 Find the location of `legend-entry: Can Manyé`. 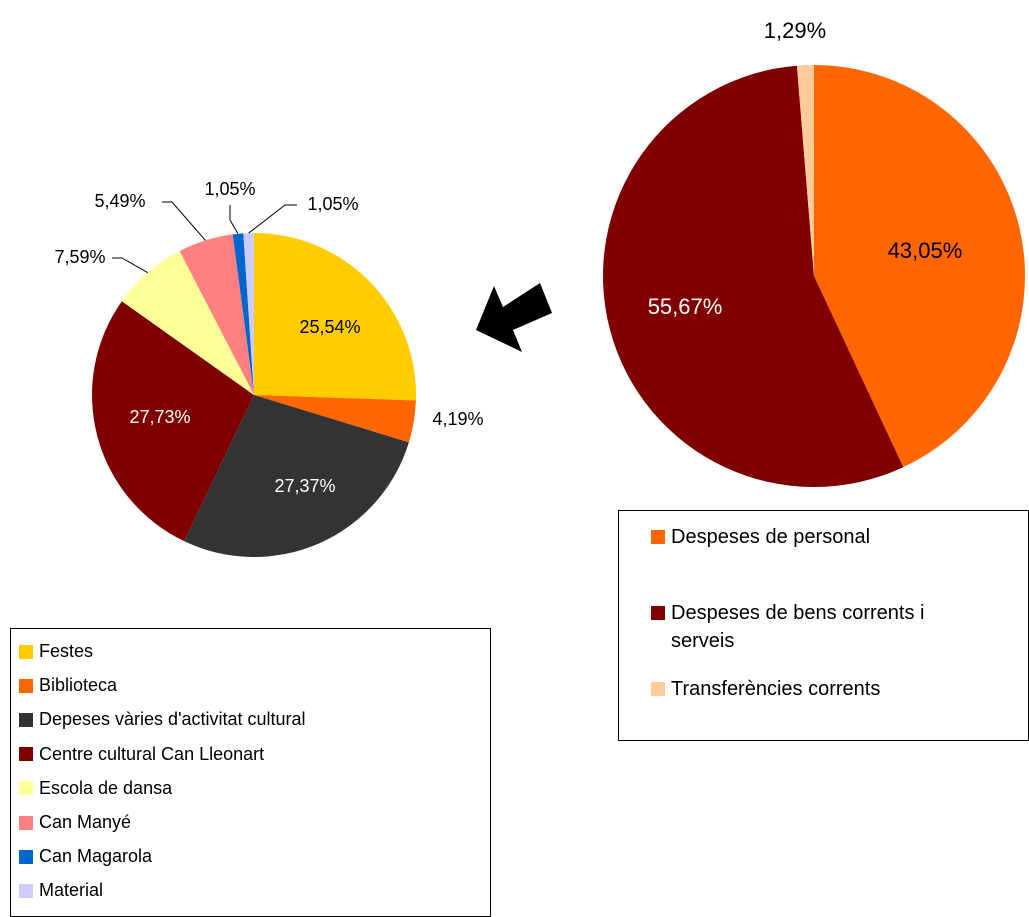

legend-entry: Can Manyé is located at coordinates (249, 822).